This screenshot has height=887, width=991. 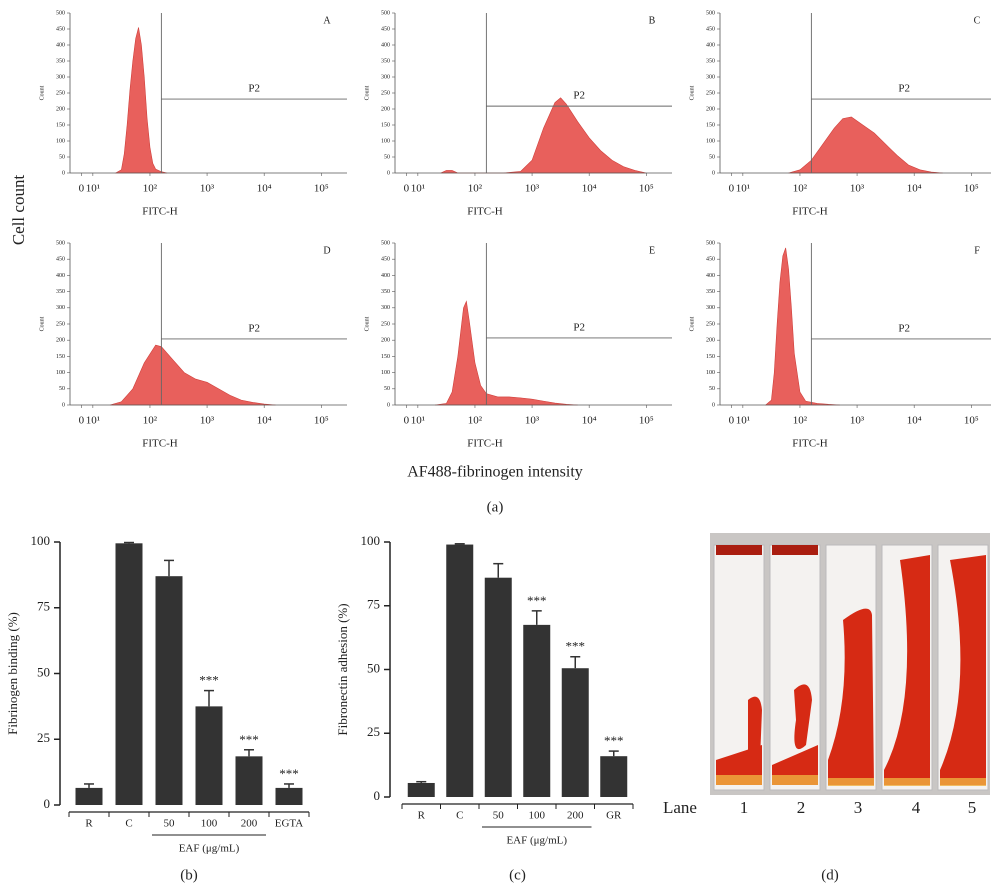 I want to click on panel-letter: D, so click(x=326, y=250).